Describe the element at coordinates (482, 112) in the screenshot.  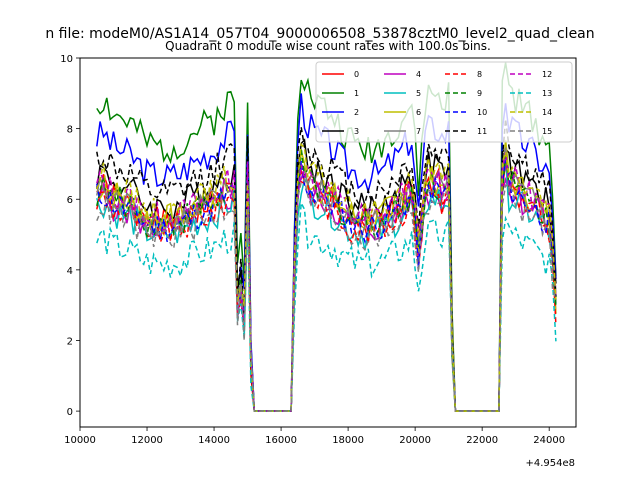
I see `legend-label-10: 10` at that location.